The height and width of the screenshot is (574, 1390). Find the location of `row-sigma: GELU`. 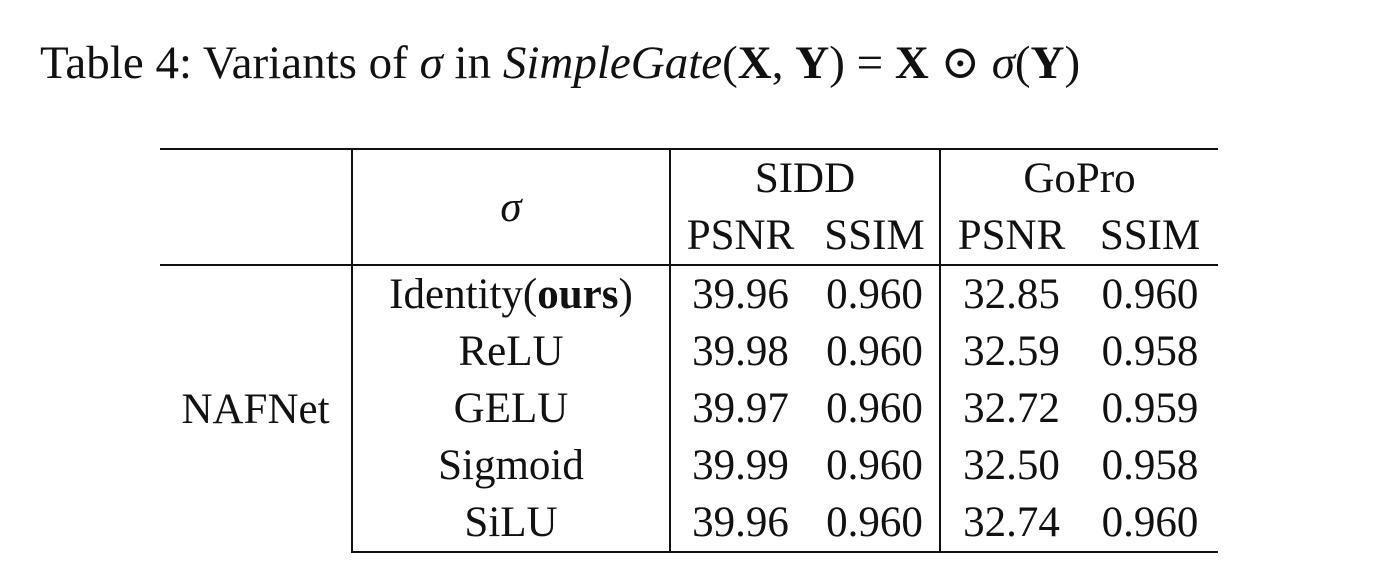

row-sigma: GELU is located at coordinates (511, 408).